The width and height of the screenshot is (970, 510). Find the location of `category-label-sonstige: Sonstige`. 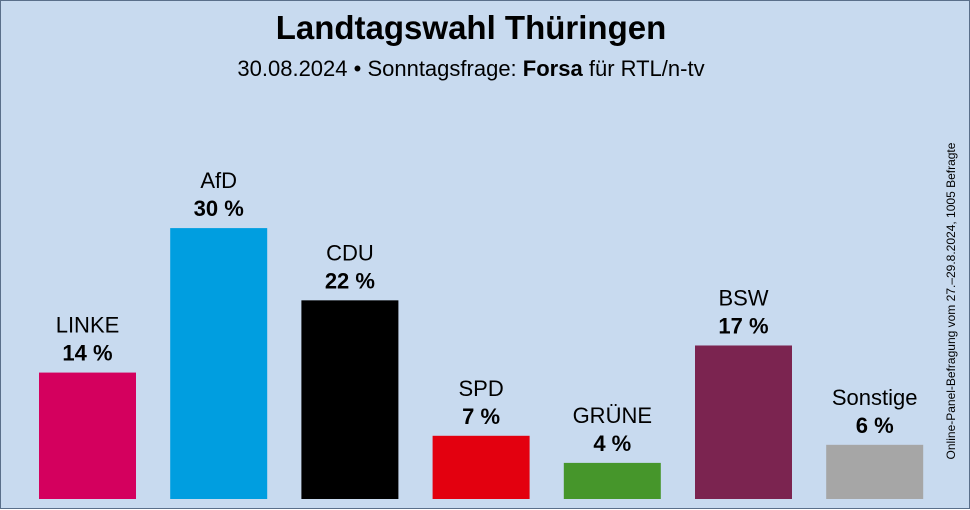

category-label-sonstige: Sonstige is located at coordinates (875, 397).